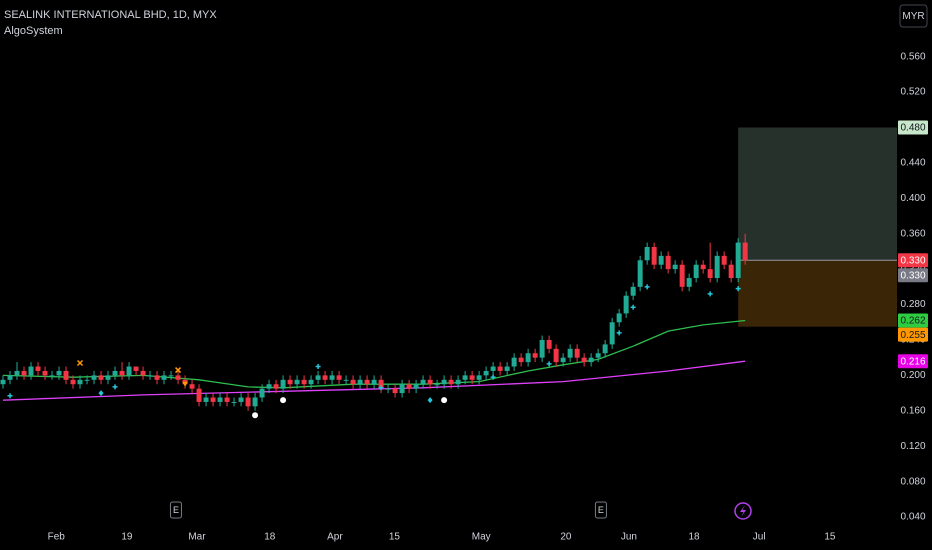 The height and width of the screenshot is (550, 932). What do you see at coordinates (178, 370) in the screenshot?
I see `signal-cross` at bounding box center [178, 370].